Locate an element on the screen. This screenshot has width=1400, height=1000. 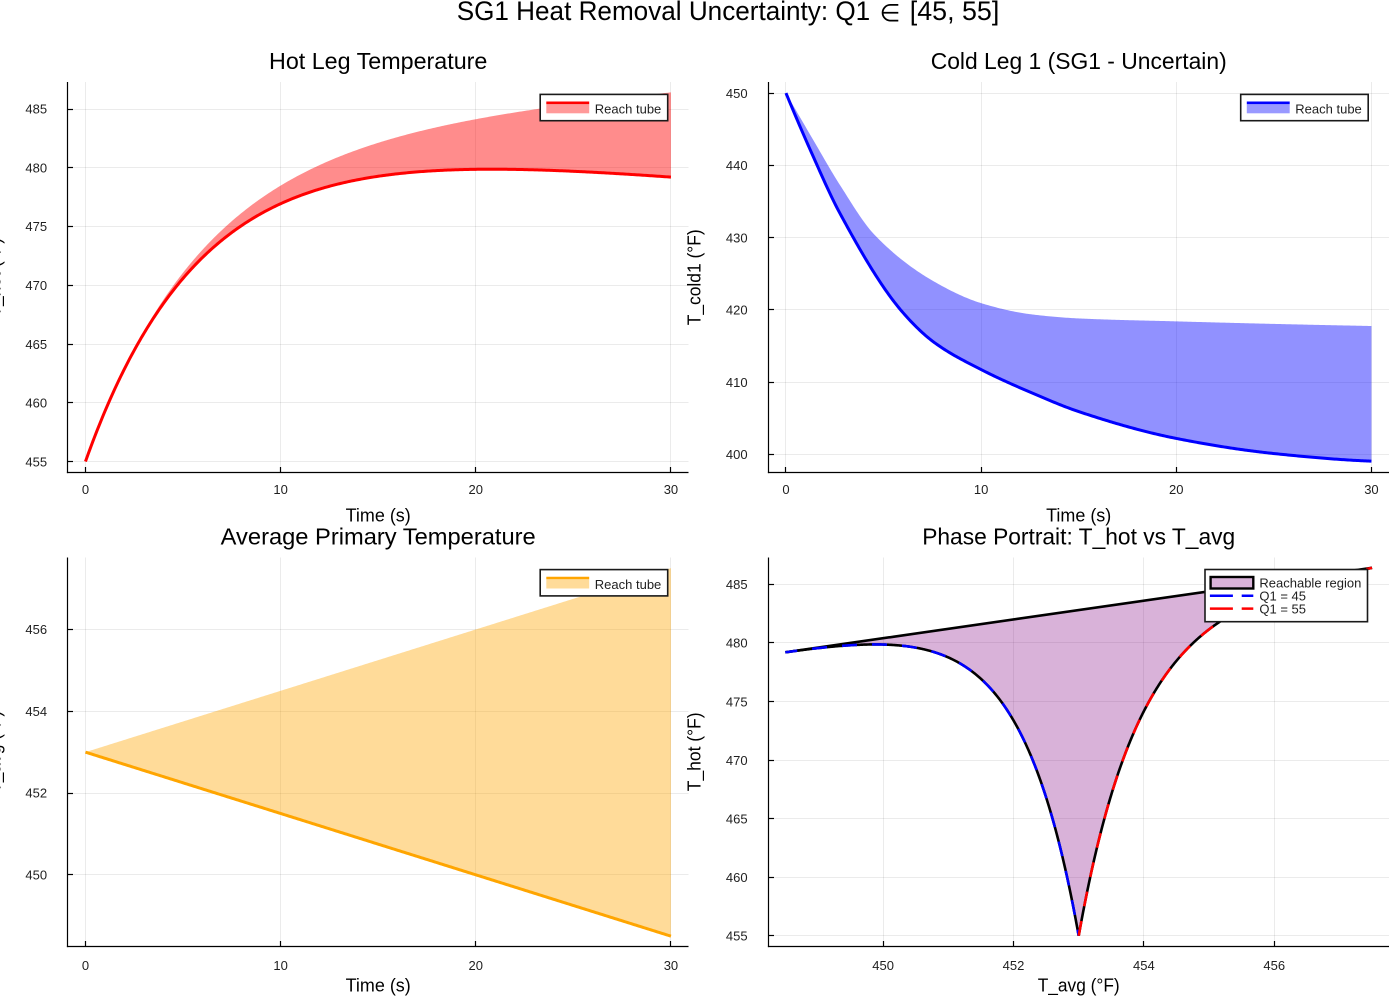
svg-text: 430 is located at coordinates (737, 237).